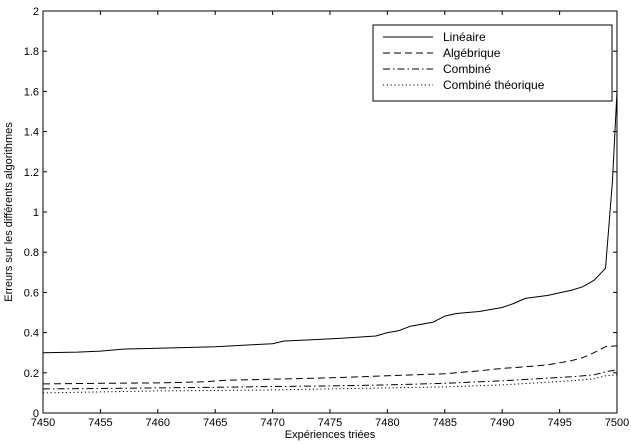 Image resolution: width=631 pixels, height=445 pixels. What do you see at coordinates (36, 12) in the screenshot?
I see `y-tick-label: 2` at bounding box center [36, 12].